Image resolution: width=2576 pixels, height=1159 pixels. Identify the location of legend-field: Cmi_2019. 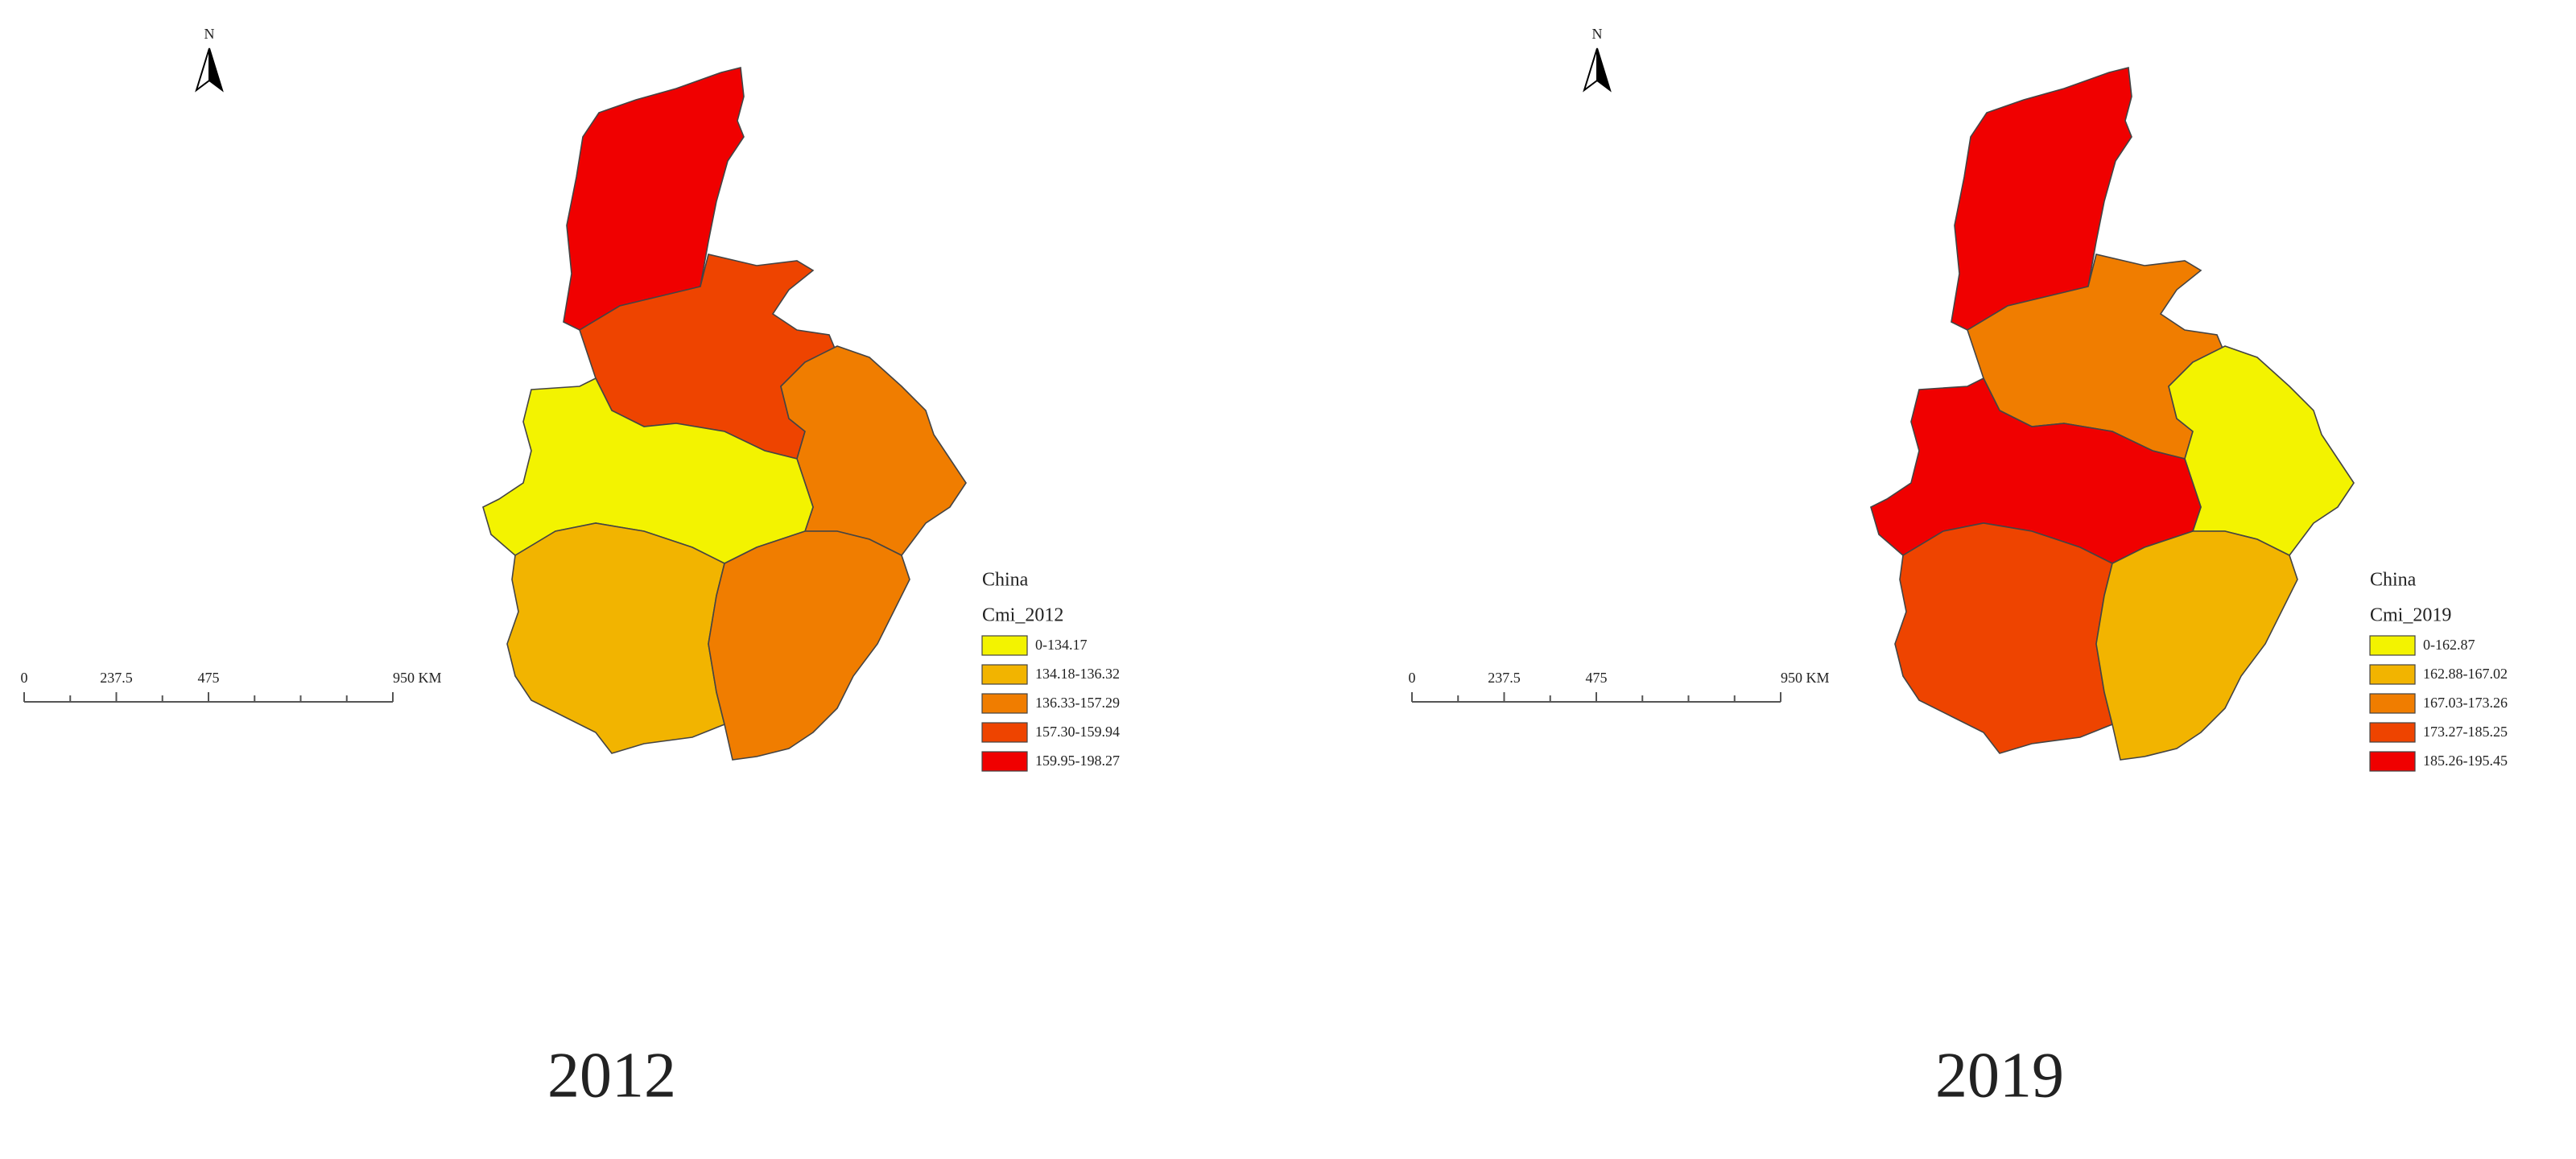
(2410, 615).